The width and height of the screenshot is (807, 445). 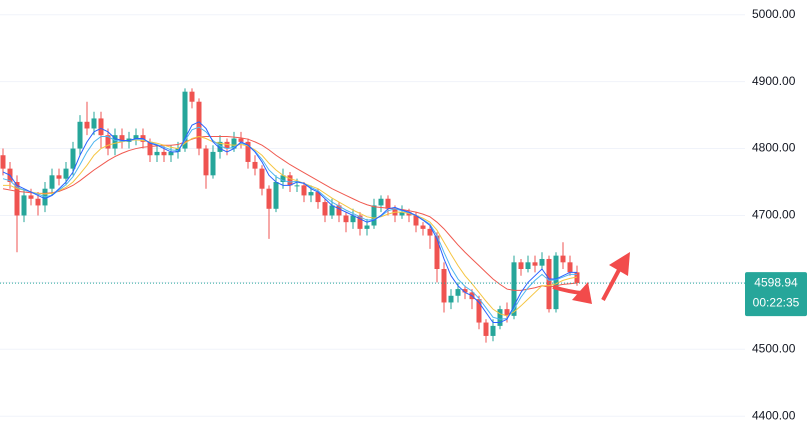 What do you see at coordinates (774, 348) in the screenshot?
I see `y-tick-label: 4500.00` at bounding box center [774, 348].